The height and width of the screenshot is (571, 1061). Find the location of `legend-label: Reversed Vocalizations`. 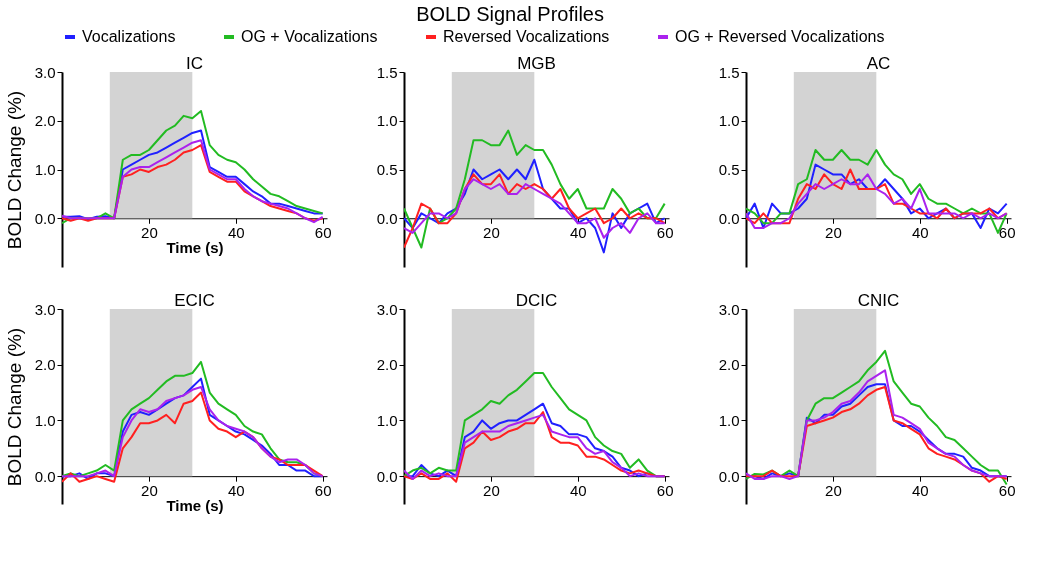

legend-label: Reversed Vocalizations is located at coordinates (526, 36).